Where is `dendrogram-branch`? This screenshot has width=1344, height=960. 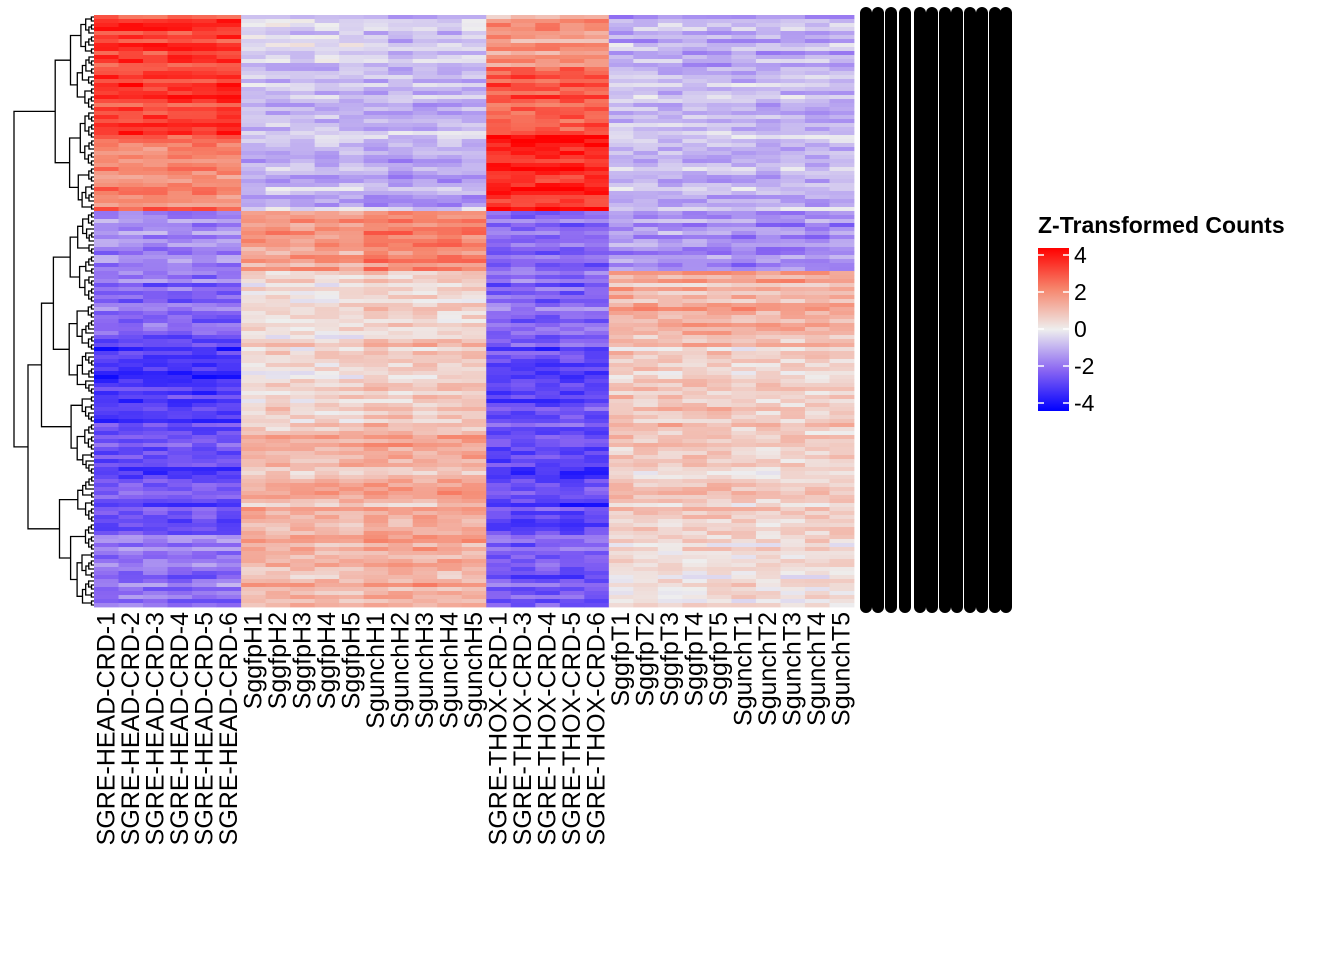
dendrogram-branch is located at coordinates (92, 135).